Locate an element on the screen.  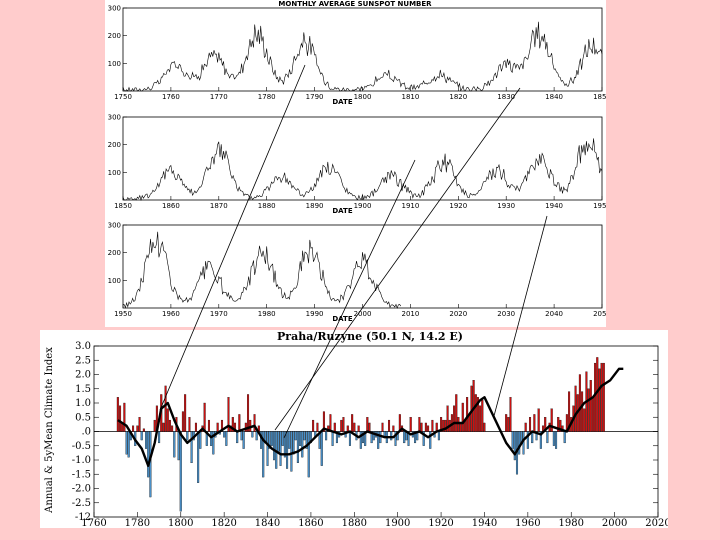
sunspot-series-line is located at coordinates (362, 56).